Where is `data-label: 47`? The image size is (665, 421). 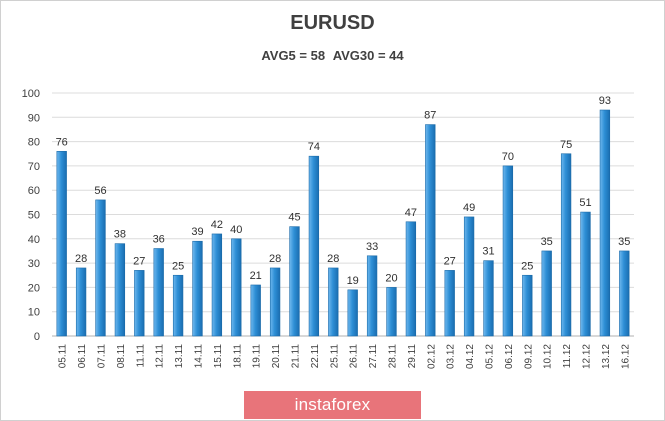
data-label: 47 is located at coordinates (411, 213).